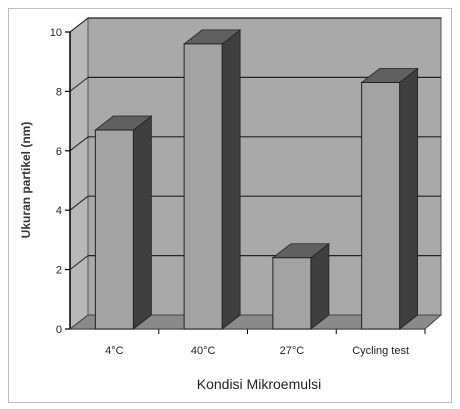 The image size is (460, 409). I want to click on y-tick-label: 2, so click(59, 271).